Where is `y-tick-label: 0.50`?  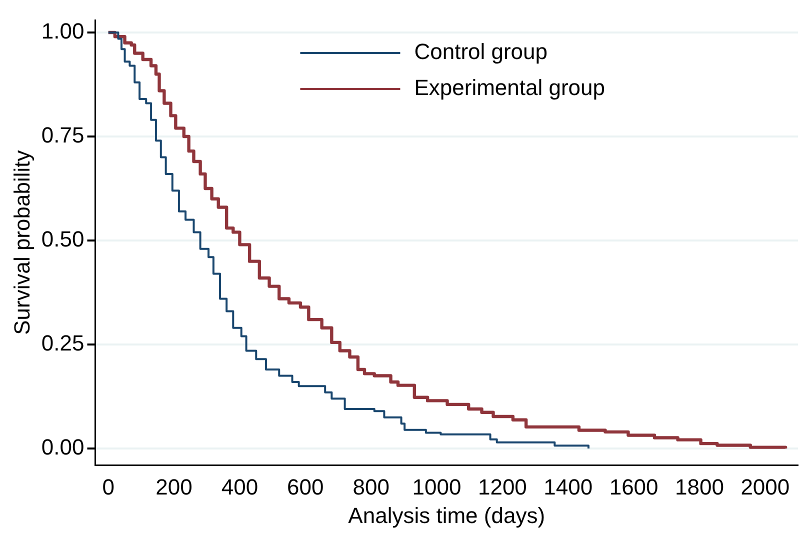
y-tick-label: 0.50 is located at coordinates (62, 239).